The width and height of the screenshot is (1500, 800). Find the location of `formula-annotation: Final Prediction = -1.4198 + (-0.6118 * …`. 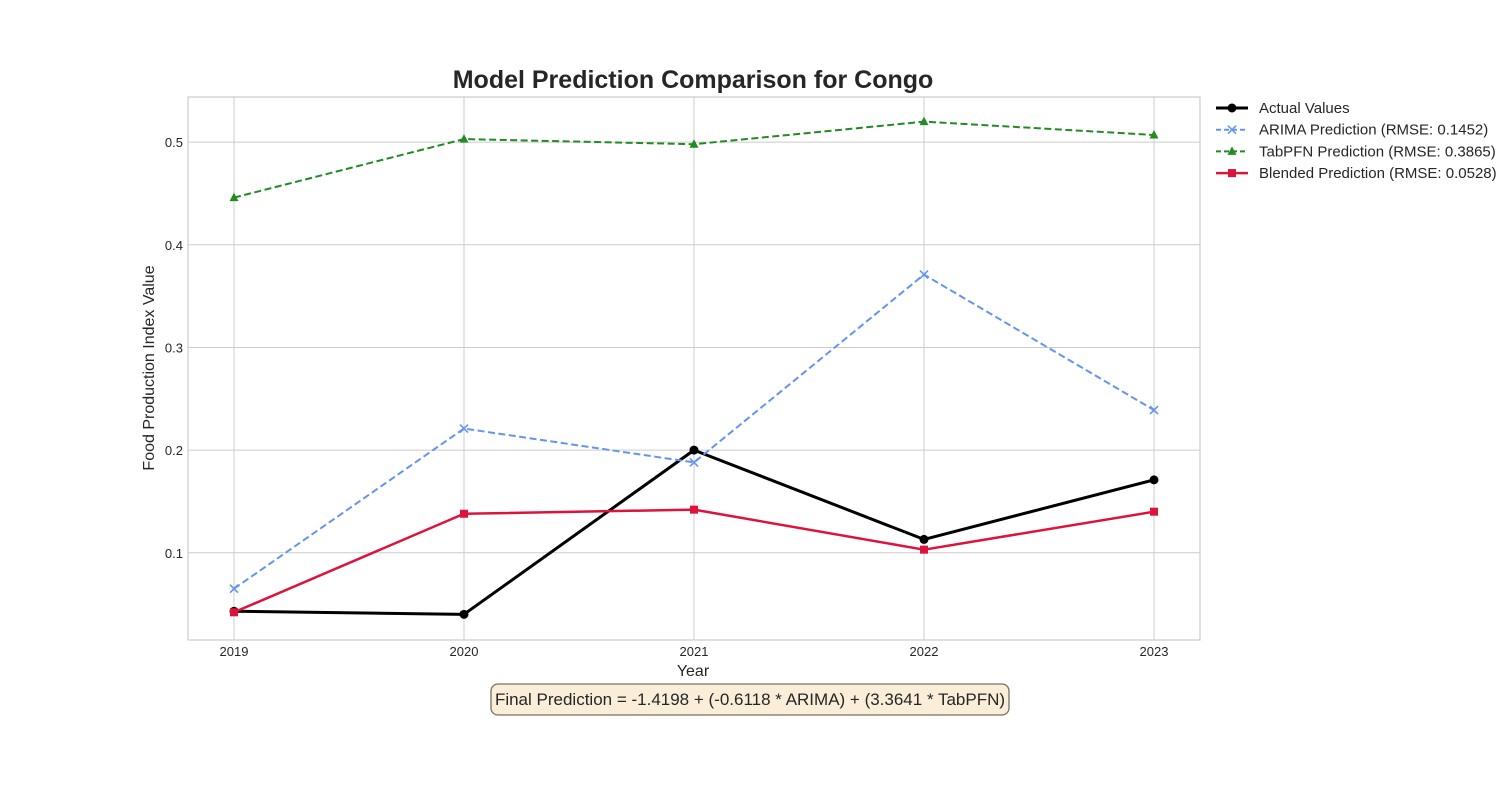

formula-annotation: Final Prediction = -1.4198 + (-0.6118 * … is located at coordinates (750, 699).